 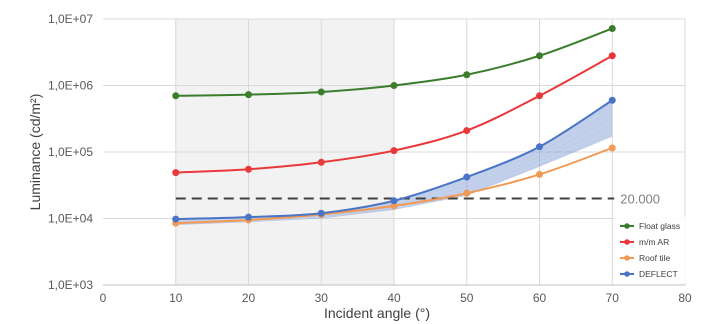 I want to click on y-tick-label: 1,0E+05, so click(x=70, y=152).